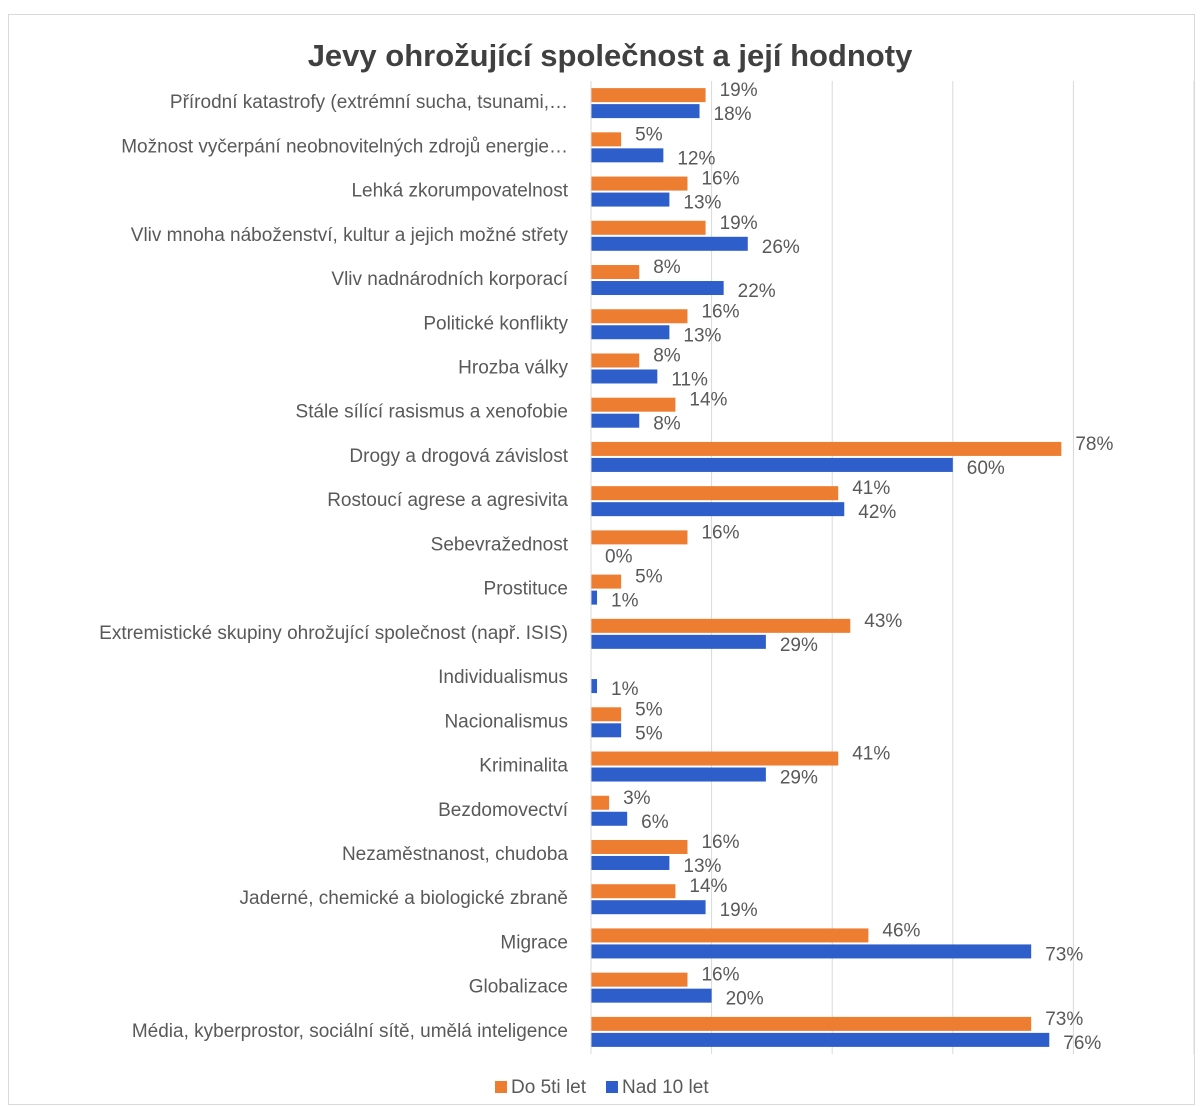 The height and width of the screenshot is (1106, 1201). I want to click on y-tick-label: Lehká zkorumpovatelnost, so click(459, 191).